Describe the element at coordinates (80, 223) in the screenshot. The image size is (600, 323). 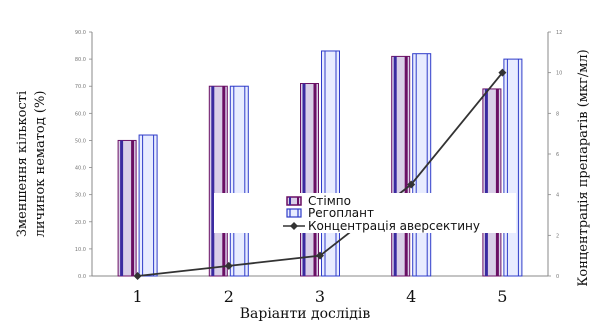
I see `y-tick-label: 20.0` at that location.